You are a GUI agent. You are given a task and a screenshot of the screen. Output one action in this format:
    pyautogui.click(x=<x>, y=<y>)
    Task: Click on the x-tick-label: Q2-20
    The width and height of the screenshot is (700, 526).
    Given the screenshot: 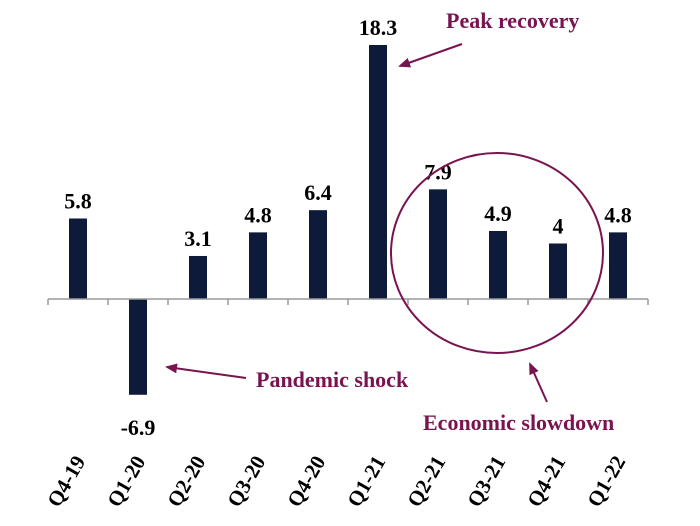 What is the action you would take?
    pyautogui.click(x=186, y=481)
    